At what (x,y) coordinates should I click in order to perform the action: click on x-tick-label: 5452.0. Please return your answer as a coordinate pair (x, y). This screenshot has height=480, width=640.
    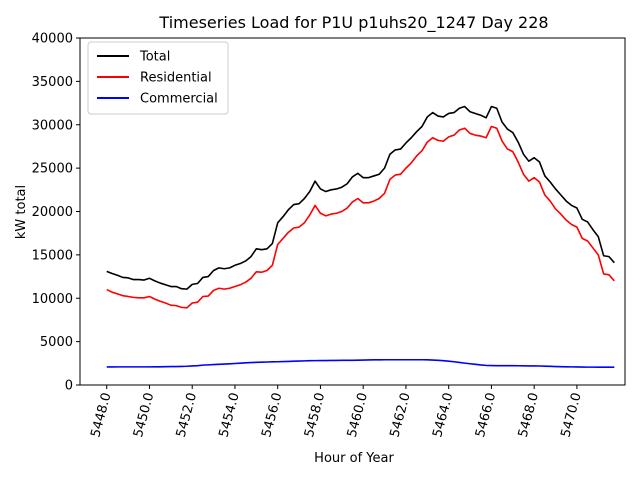
    Looking at the image, I should click on (187, 415).